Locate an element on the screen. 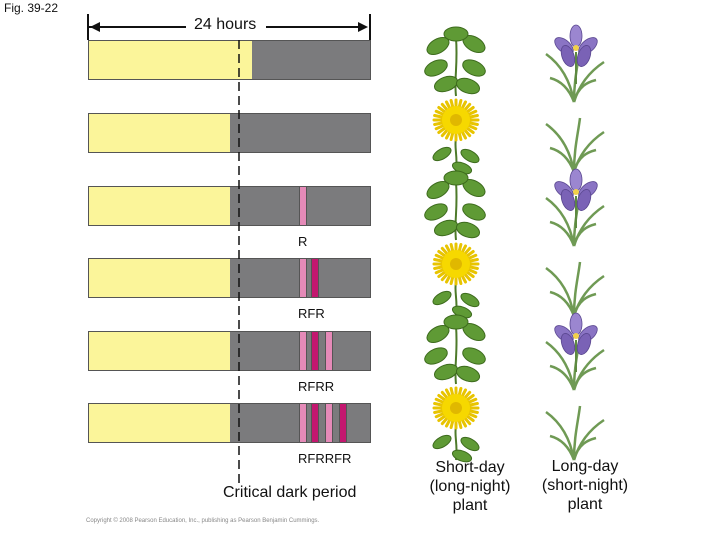 This screenshot has height=540, width=720. long-day-label-line-3: plant is located at coordinates (585, 504).